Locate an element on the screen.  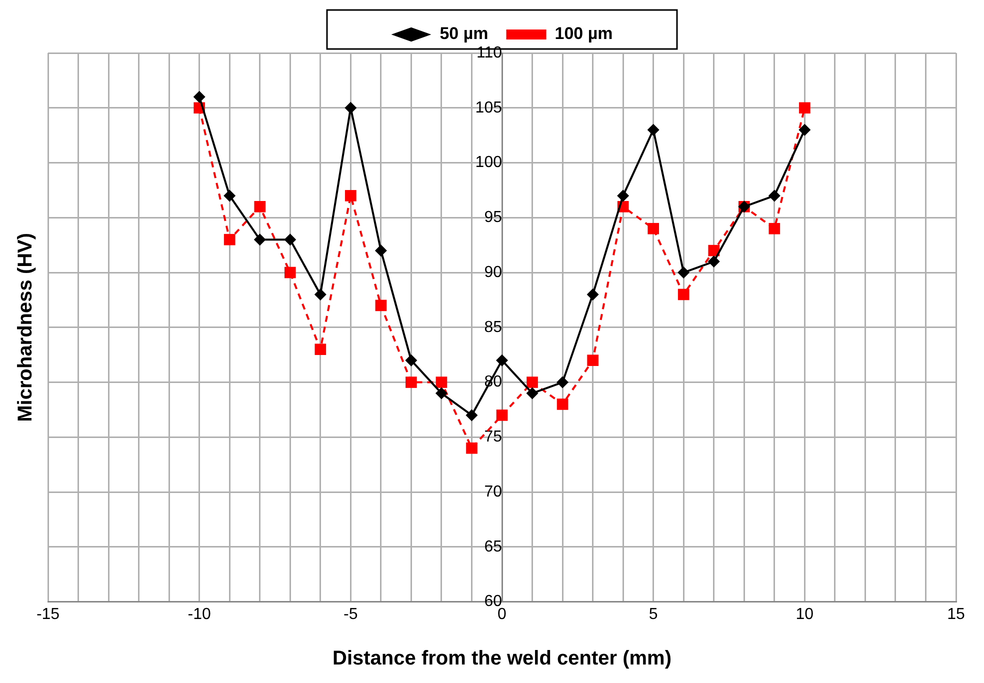
y-tick-label: 105 is located at coordinates (488, 107).